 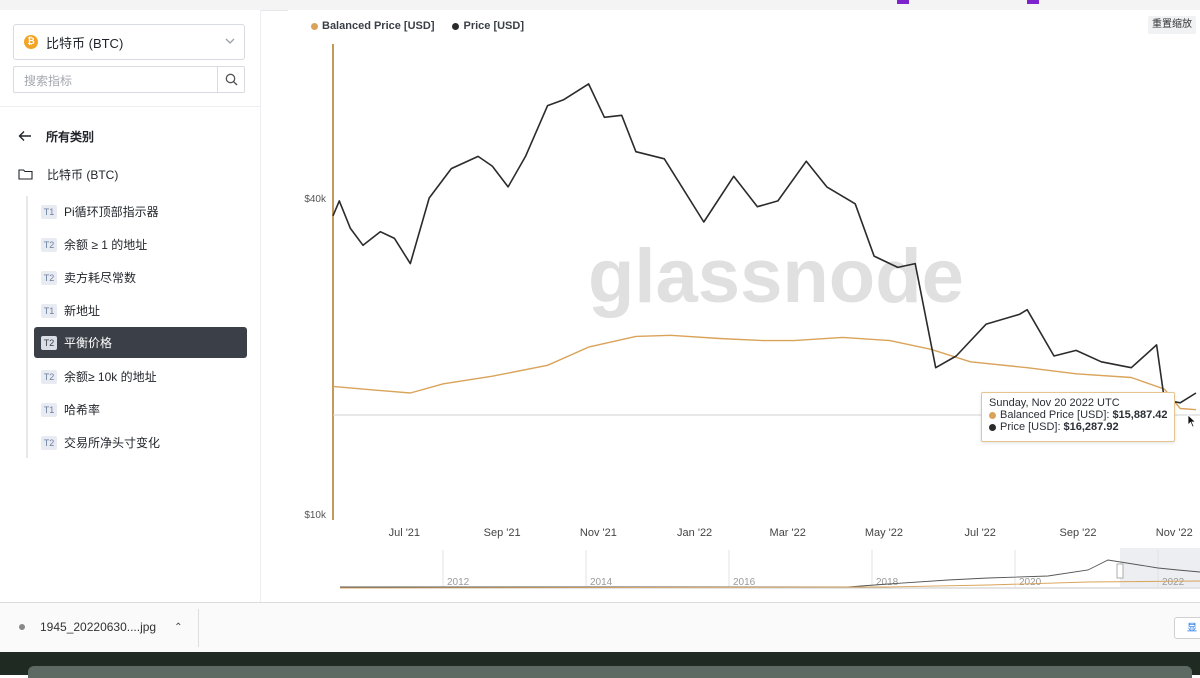 I want to click on category-btc: 比特币 (BTC), so click(x=68, y=174).